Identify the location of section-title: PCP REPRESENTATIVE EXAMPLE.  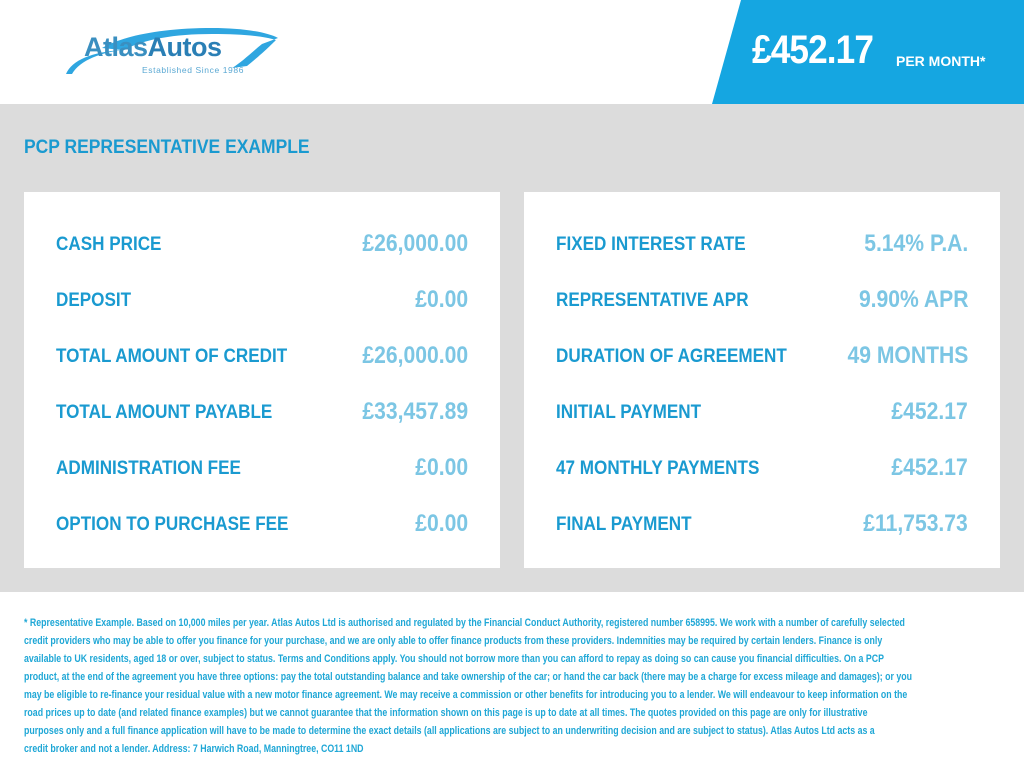
(167, 147).